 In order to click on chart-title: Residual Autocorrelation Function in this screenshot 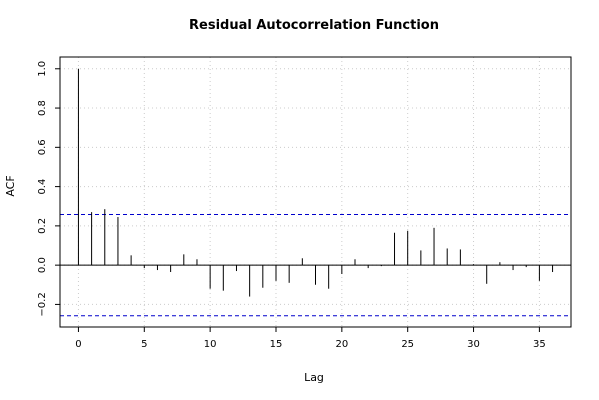, I will do `click(314, 25)`.